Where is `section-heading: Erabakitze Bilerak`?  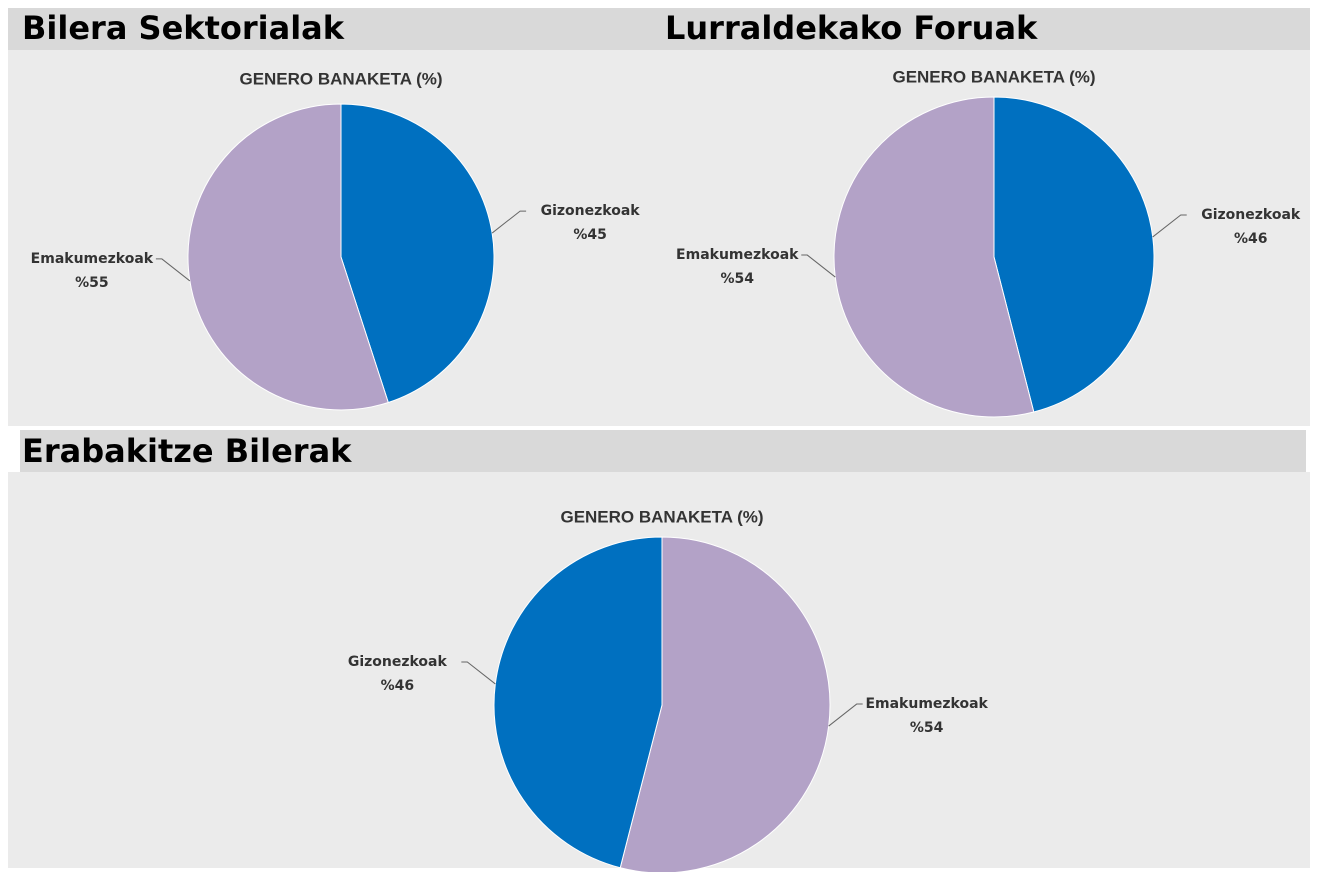 section-heading: Erabakitze Bilerak is located at coordinates (187, 451).